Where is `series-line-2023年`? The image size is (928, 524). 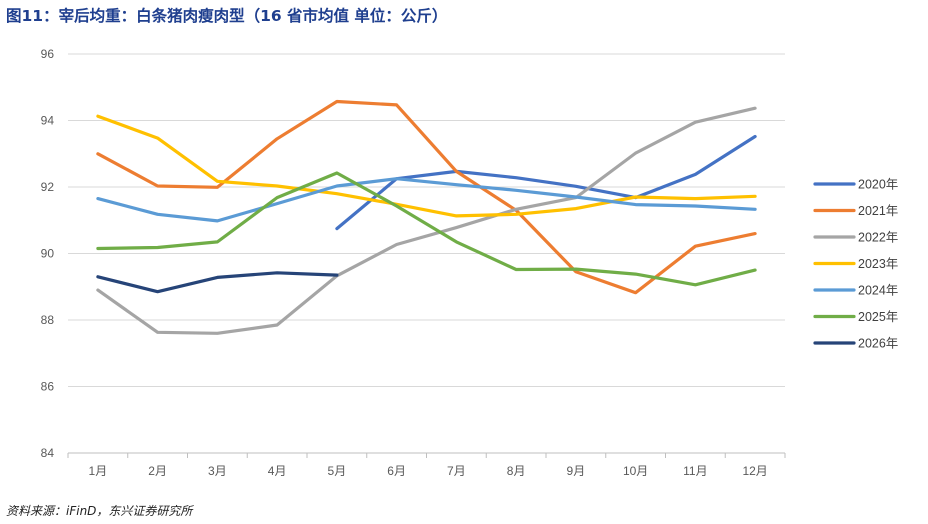
series-line-2023年 is located at coordinates (426, 166).